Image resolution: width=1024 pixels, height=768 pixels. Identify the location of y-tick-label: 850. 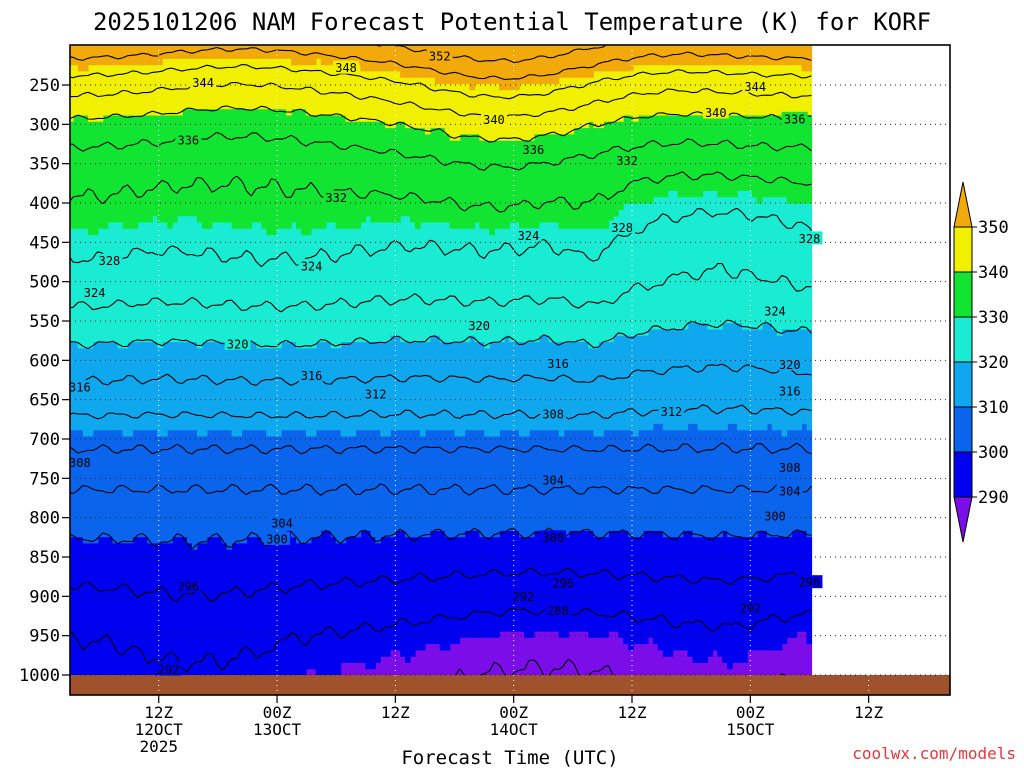
(44, 558).